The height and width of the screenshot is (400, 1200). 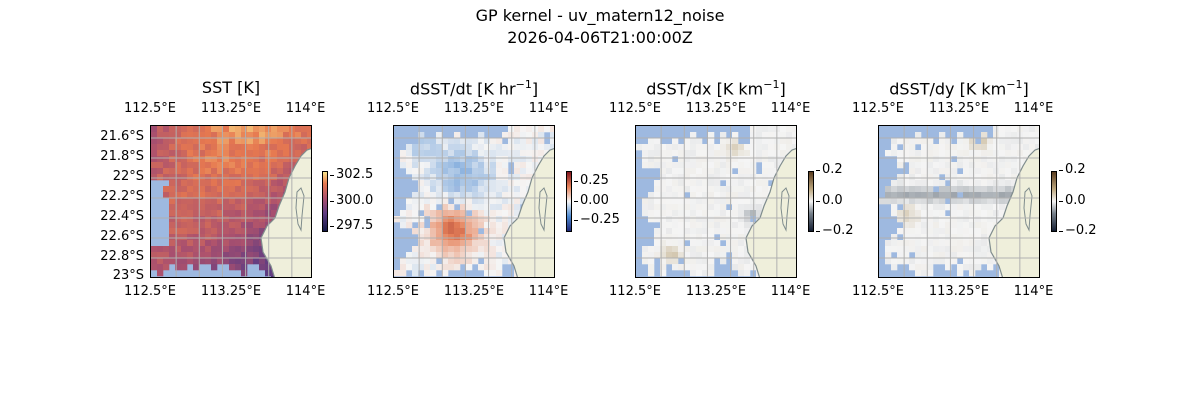 What do you see at coordinates (635, 108) in the screenshot?
I see `x-tick-top-0: 112.5°E` at bounding box center [635, 108].